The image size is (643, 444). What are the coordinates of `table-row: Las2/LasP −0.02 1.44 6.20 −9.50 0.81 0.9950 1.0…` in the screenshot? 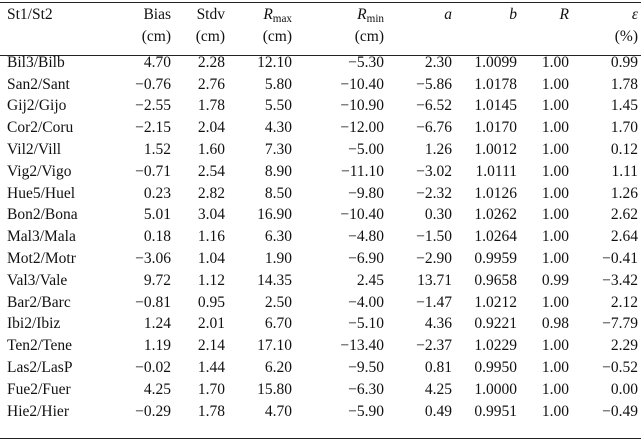 It's located at (320, 368).